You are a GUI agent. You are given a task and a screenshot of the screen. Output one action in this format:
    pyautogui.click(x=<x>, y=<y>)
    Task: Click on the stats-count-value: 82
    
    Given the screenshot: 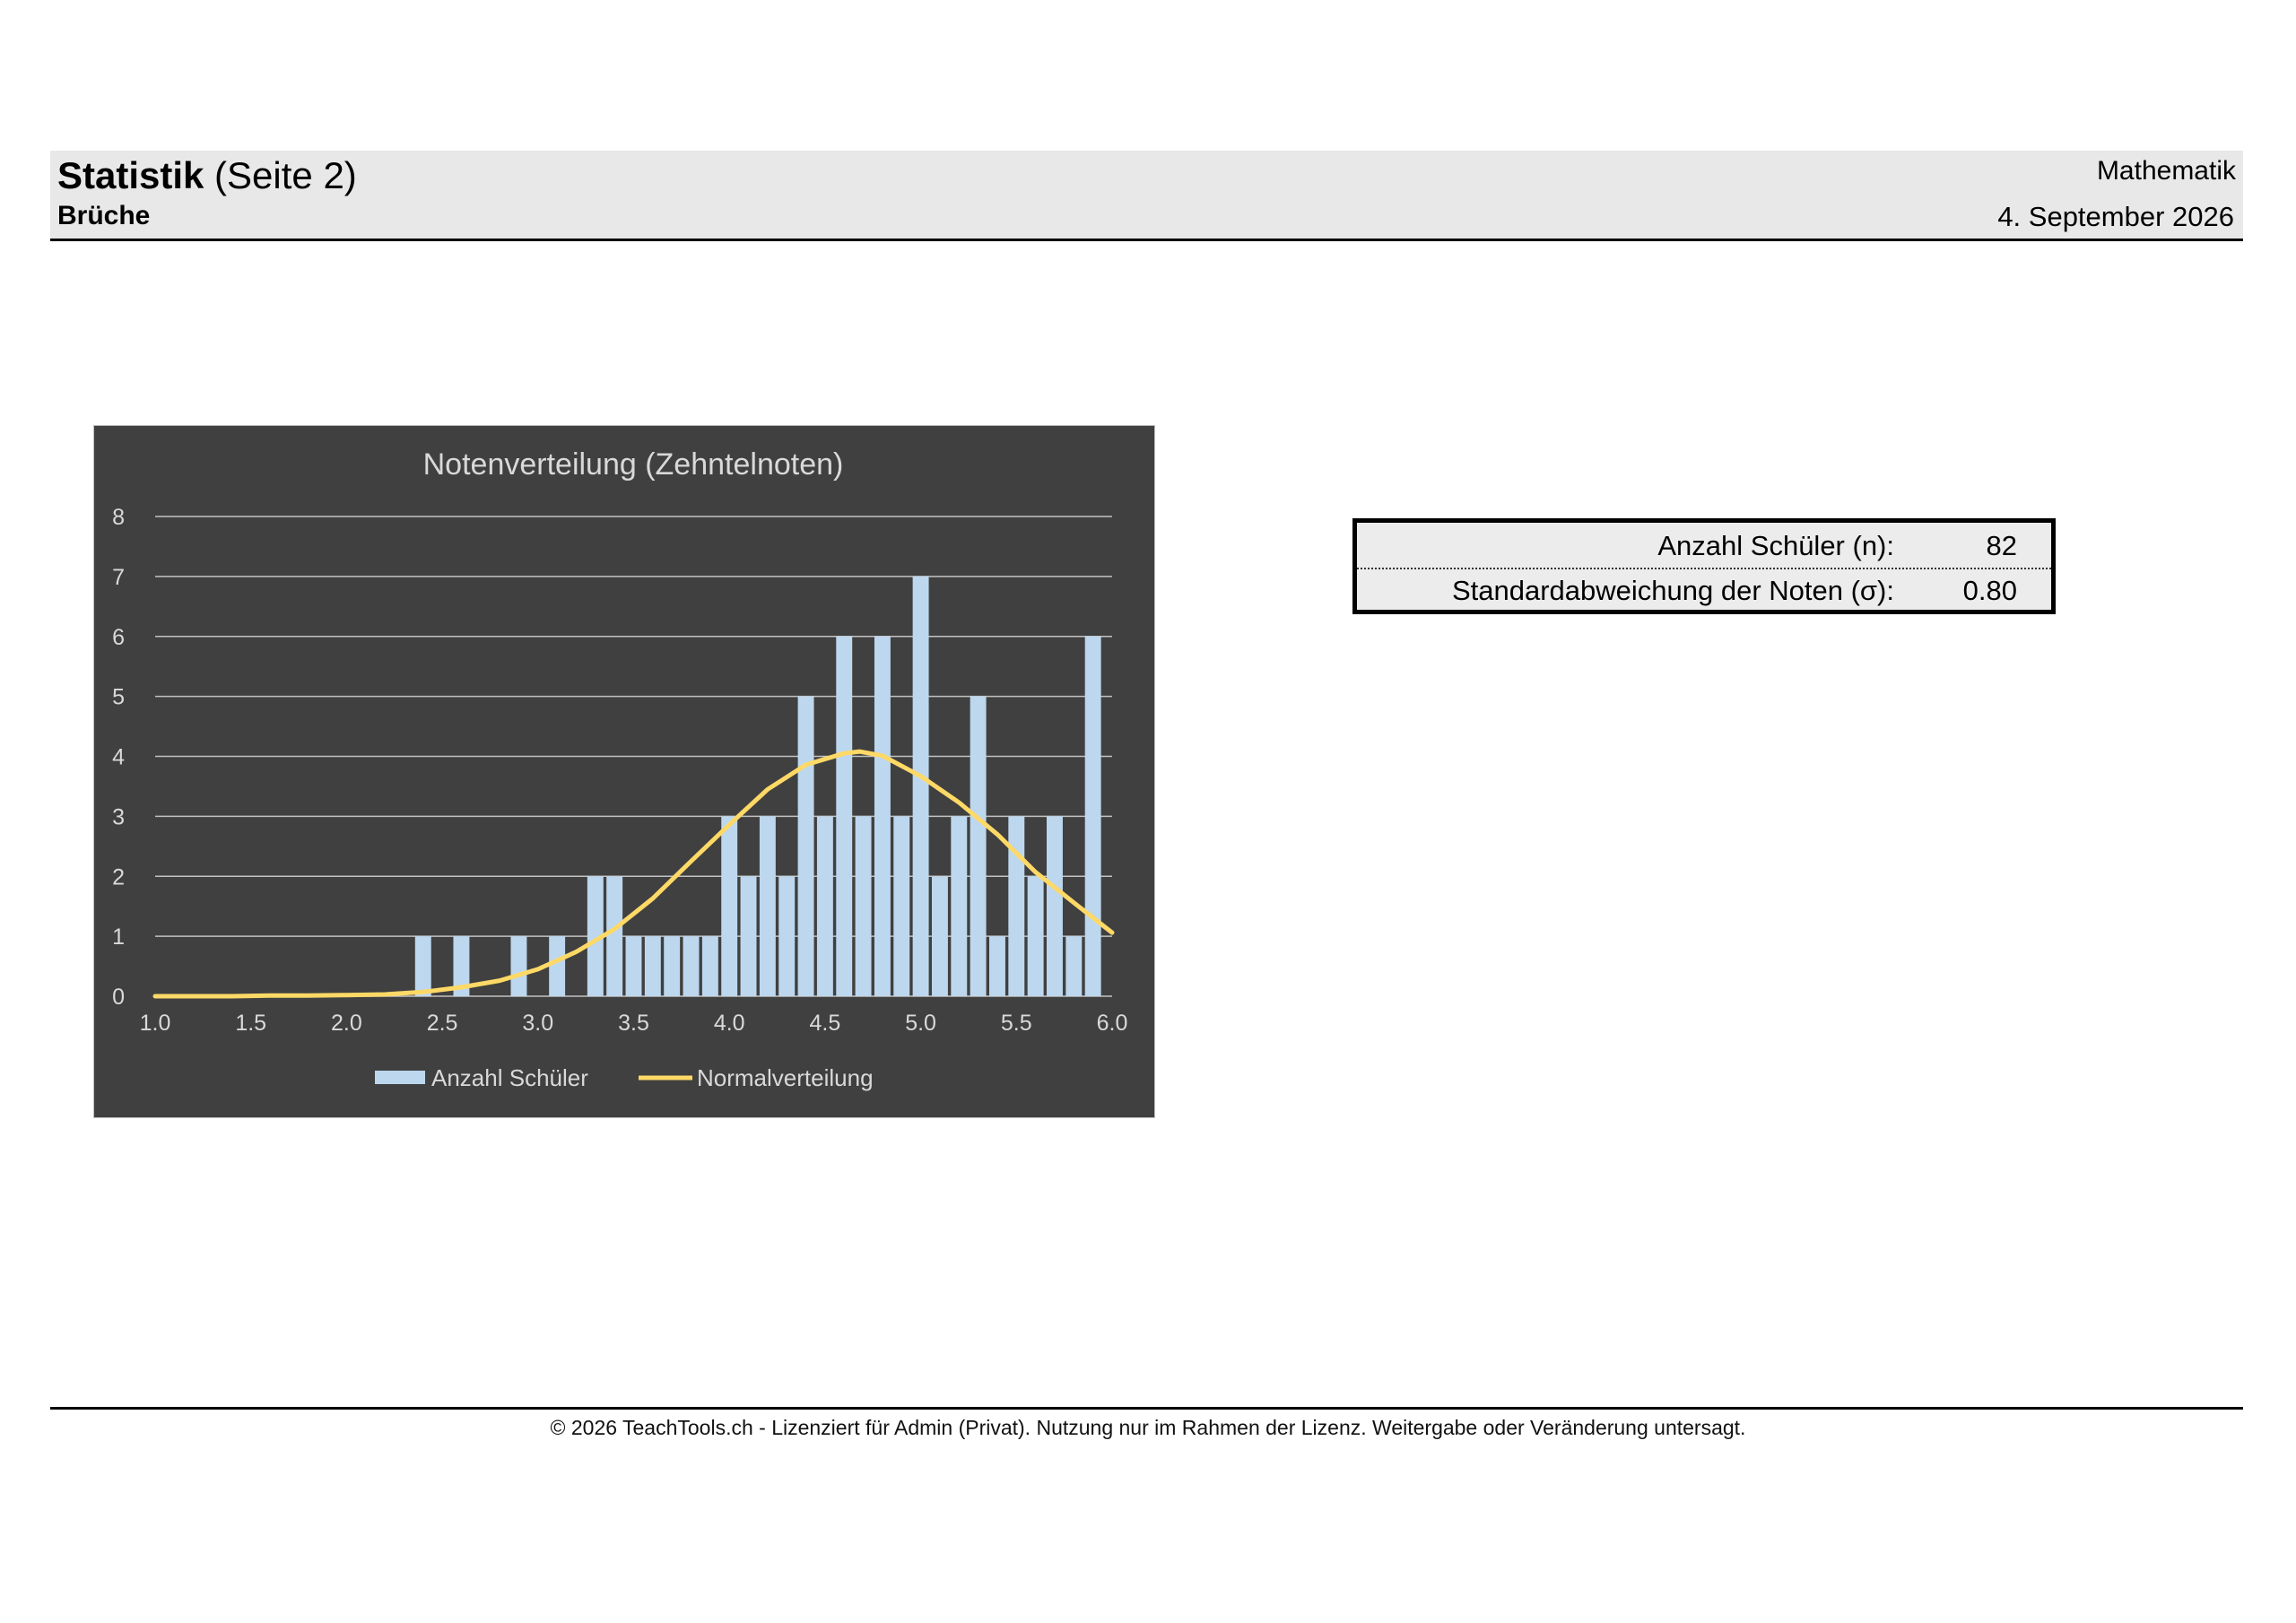 What is the action you would take?
    pyautogui.click(x=2001, y=545)
    